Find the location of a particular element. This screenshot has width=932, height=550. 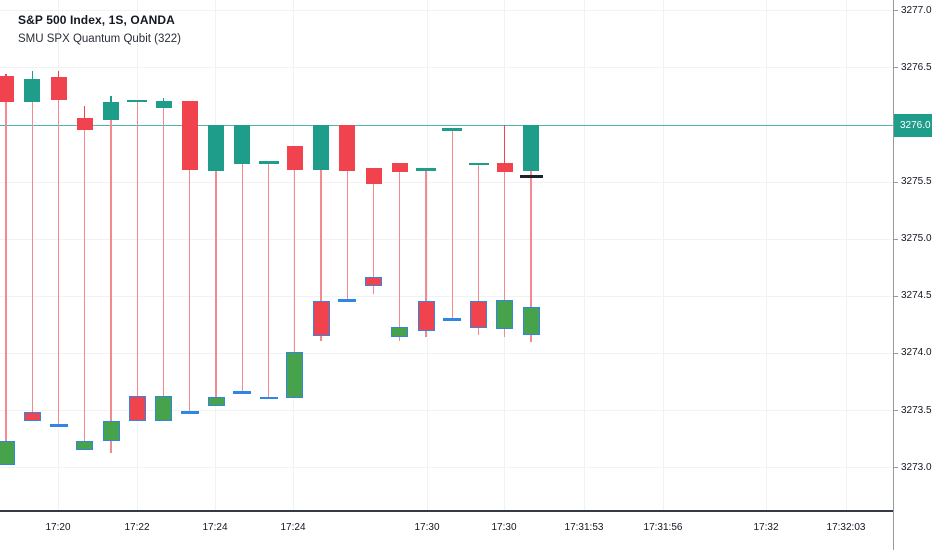

price-axis-label: 3274.0 is located at coordinates (916, 353).